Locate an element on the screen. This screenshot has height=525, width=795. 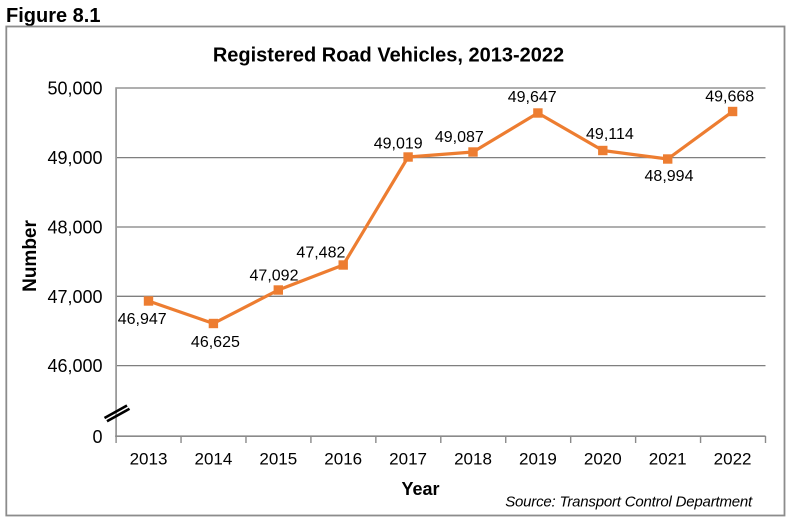
svg-text: 0 is located at coordinates (97, 437).